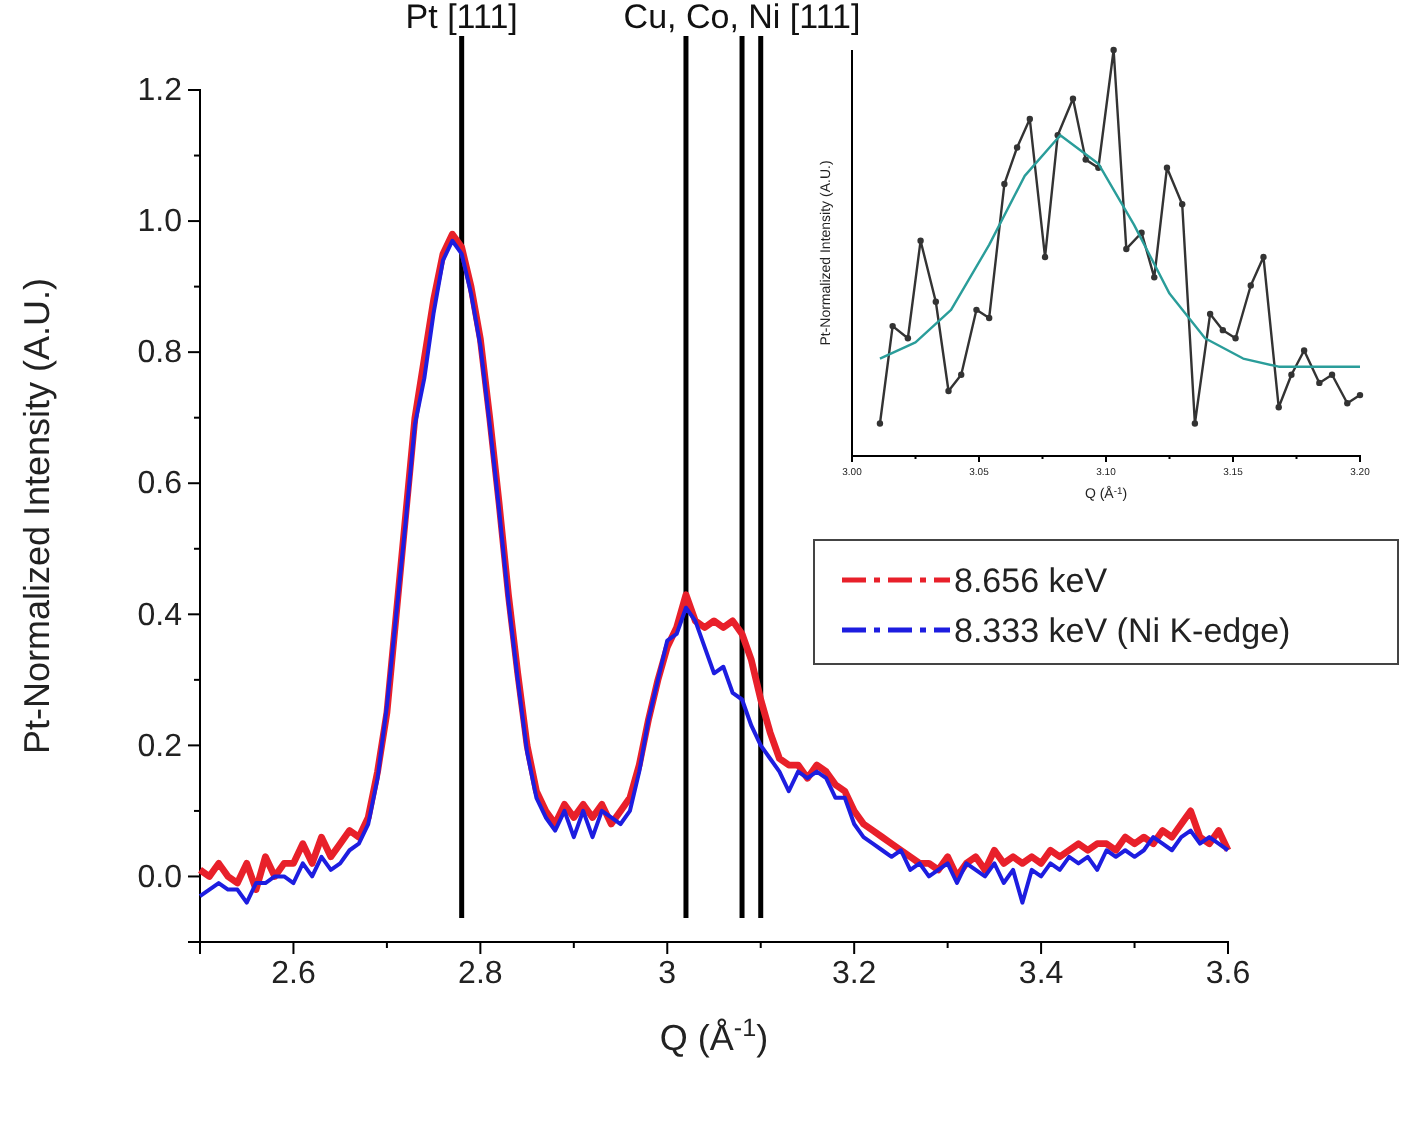 This screenshot has width=1406, height=1122. I want to click on y-tick-label: 1.2, so click(160, 91).